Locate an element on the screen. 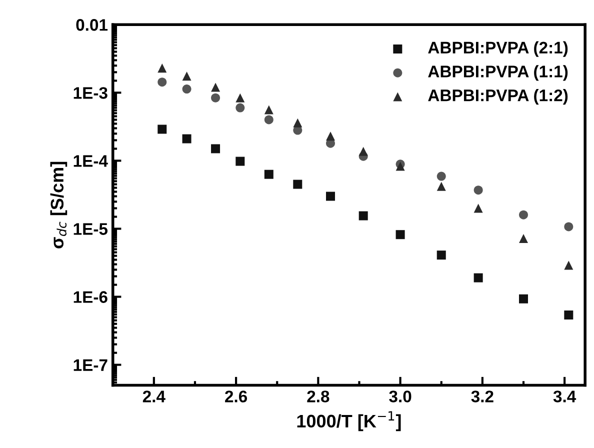 The height and width of the screenshot is (448, 594). y-tick-label: 1E-6 is located at coordinates (91, 297).